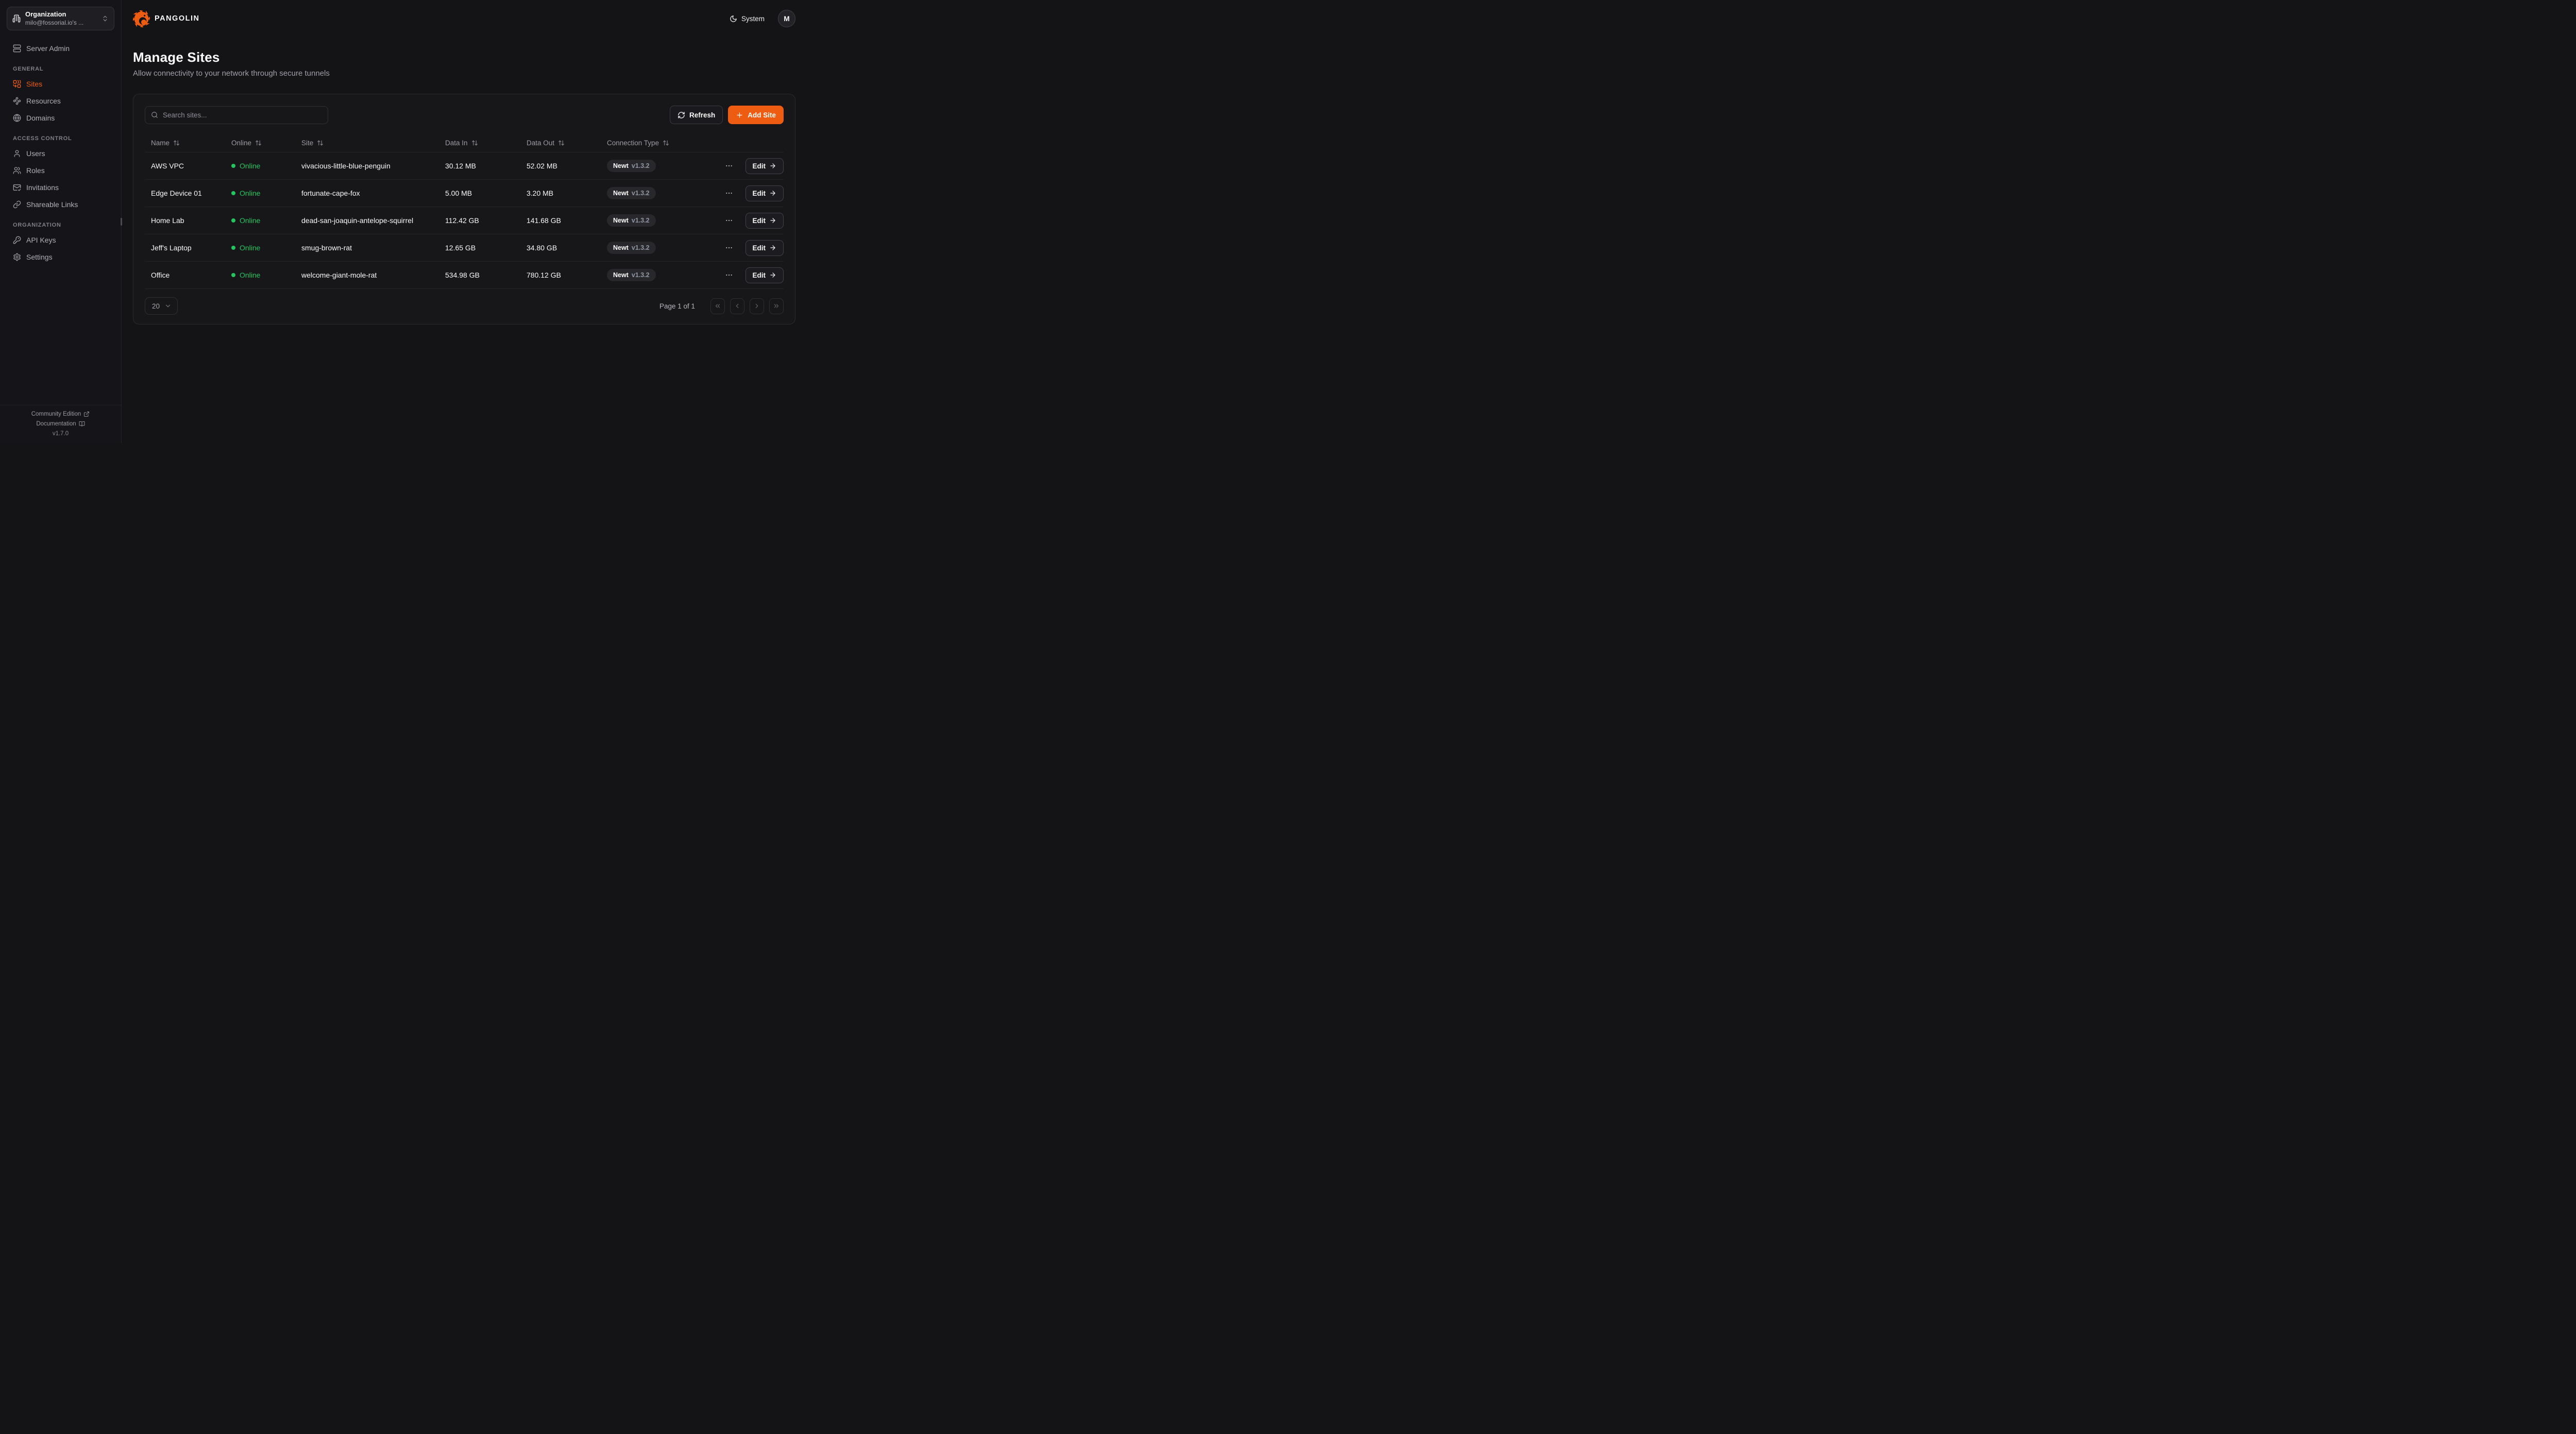  I want to click on page-title: Manage Sites, so click(176, 57).